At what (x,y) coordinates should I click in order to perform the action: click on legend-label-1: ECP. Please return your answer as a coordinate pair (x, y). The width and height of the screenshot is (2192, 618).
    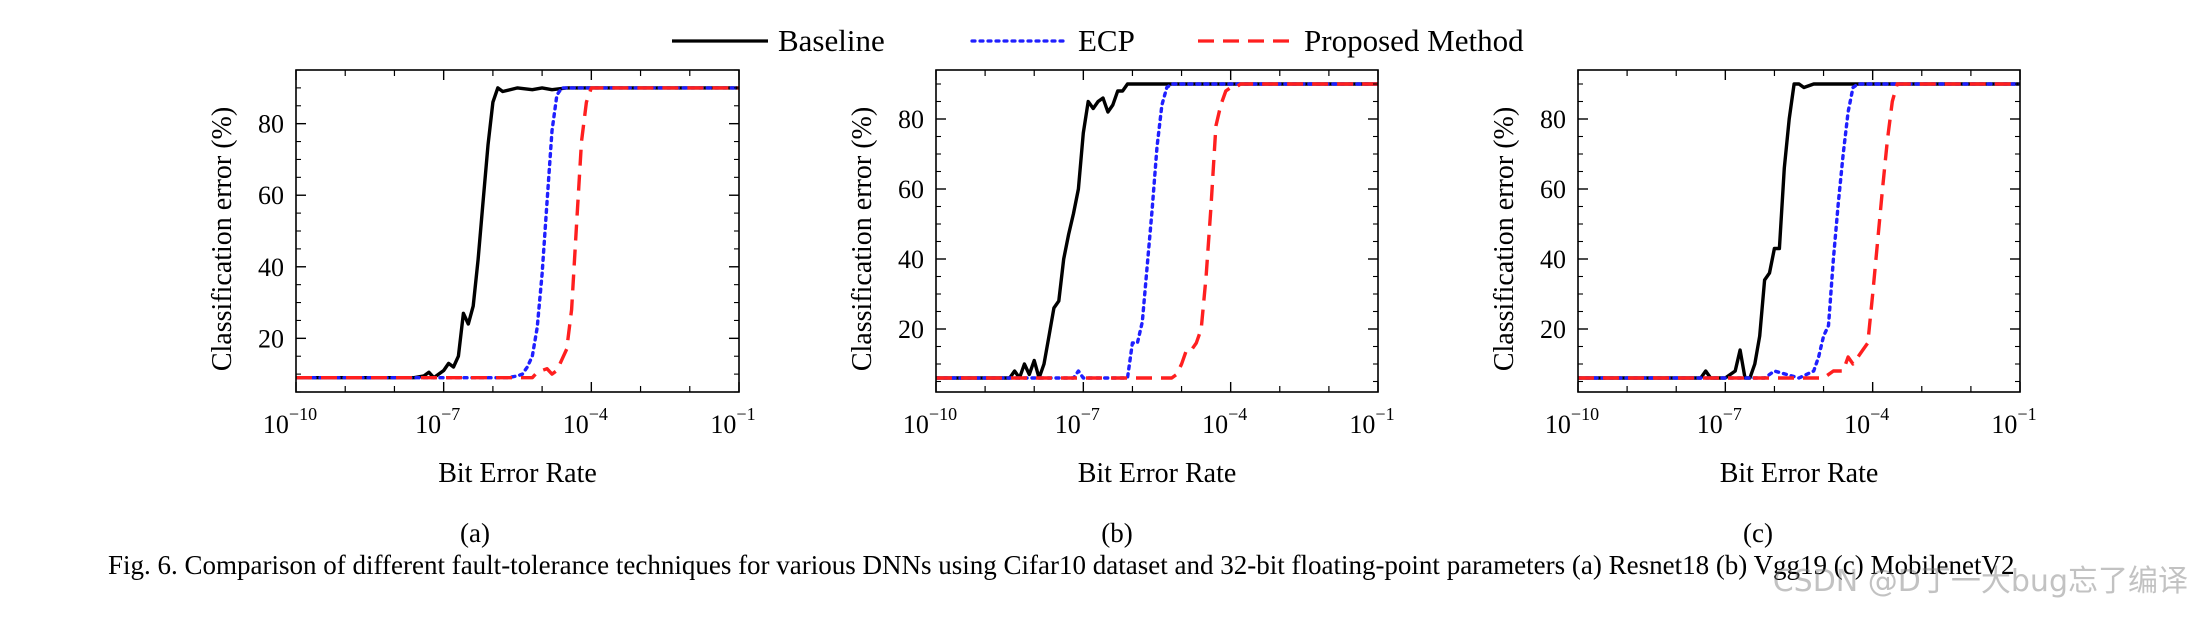
    Looking at the image, I should click on (1106, 40).